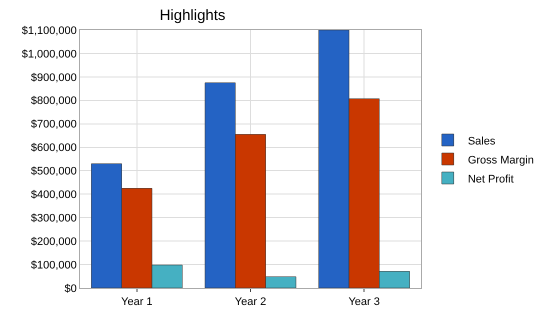  What do you see at coordinates (491, 179) in the screenshot?
I see `legend-label: Net Profit` at bounding box center [491, 179].